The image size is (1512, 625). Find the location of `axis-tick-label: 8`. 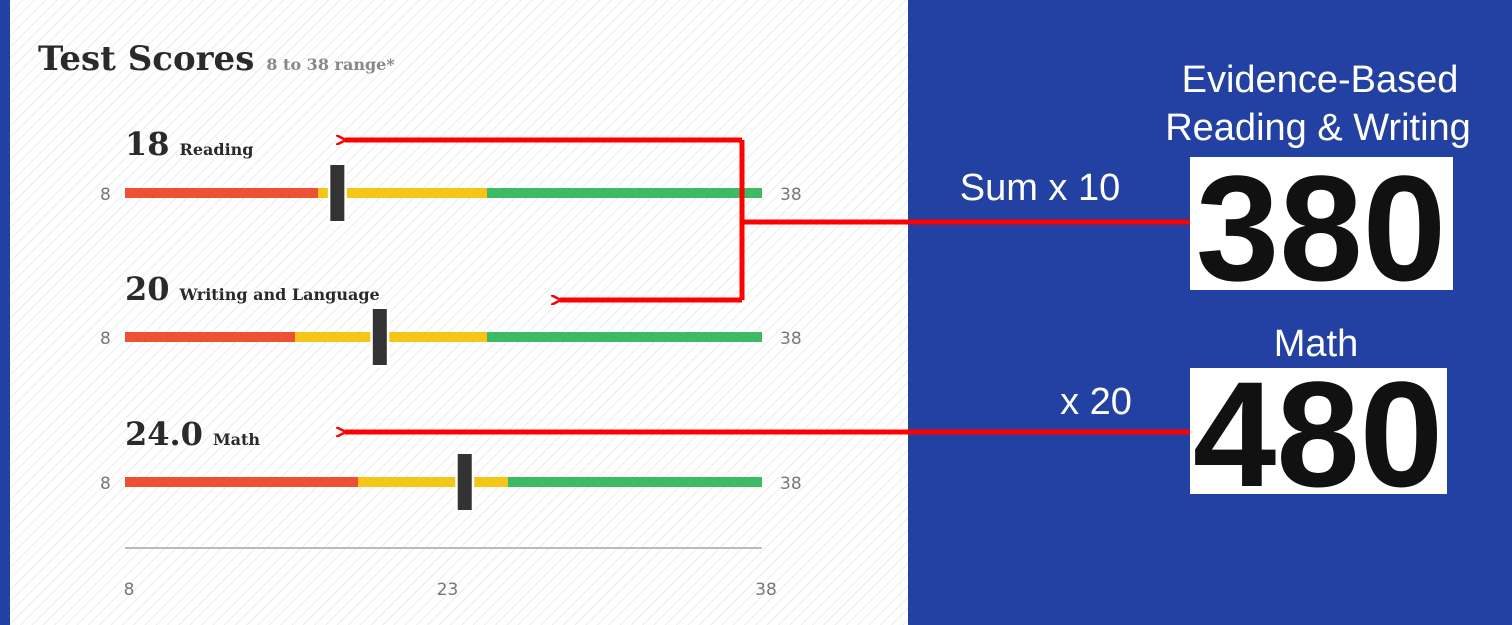

axis-tick-label: 8 is located at coordinates (129, 590).